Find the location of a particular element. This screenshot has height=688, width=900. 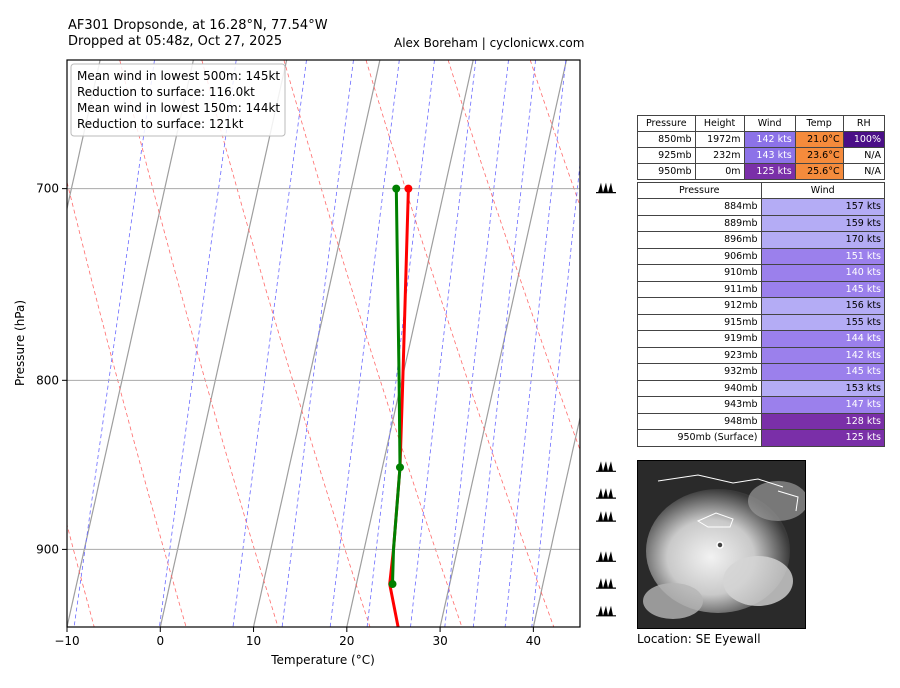

drop-location-marker is located at coordinates (720, 545).